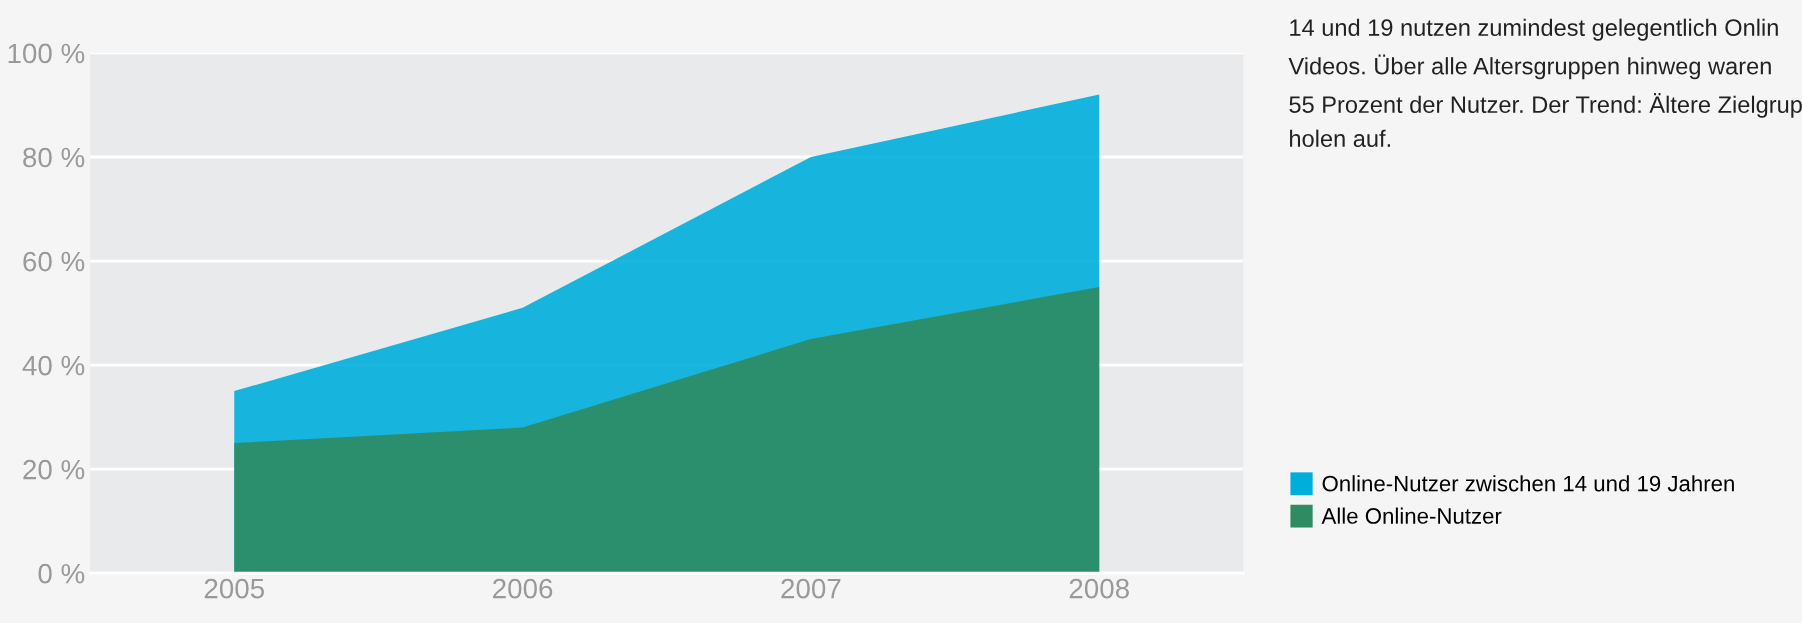  I want to click on text: 14 und 19 nutzen zumindest gelegentlich Onlin Videos. Über alle Altersgruppen hinweg waren 55 Prozent der Nutzer. Der Trend: Ältere Zielgrup holen auf., so click(1545, 82).